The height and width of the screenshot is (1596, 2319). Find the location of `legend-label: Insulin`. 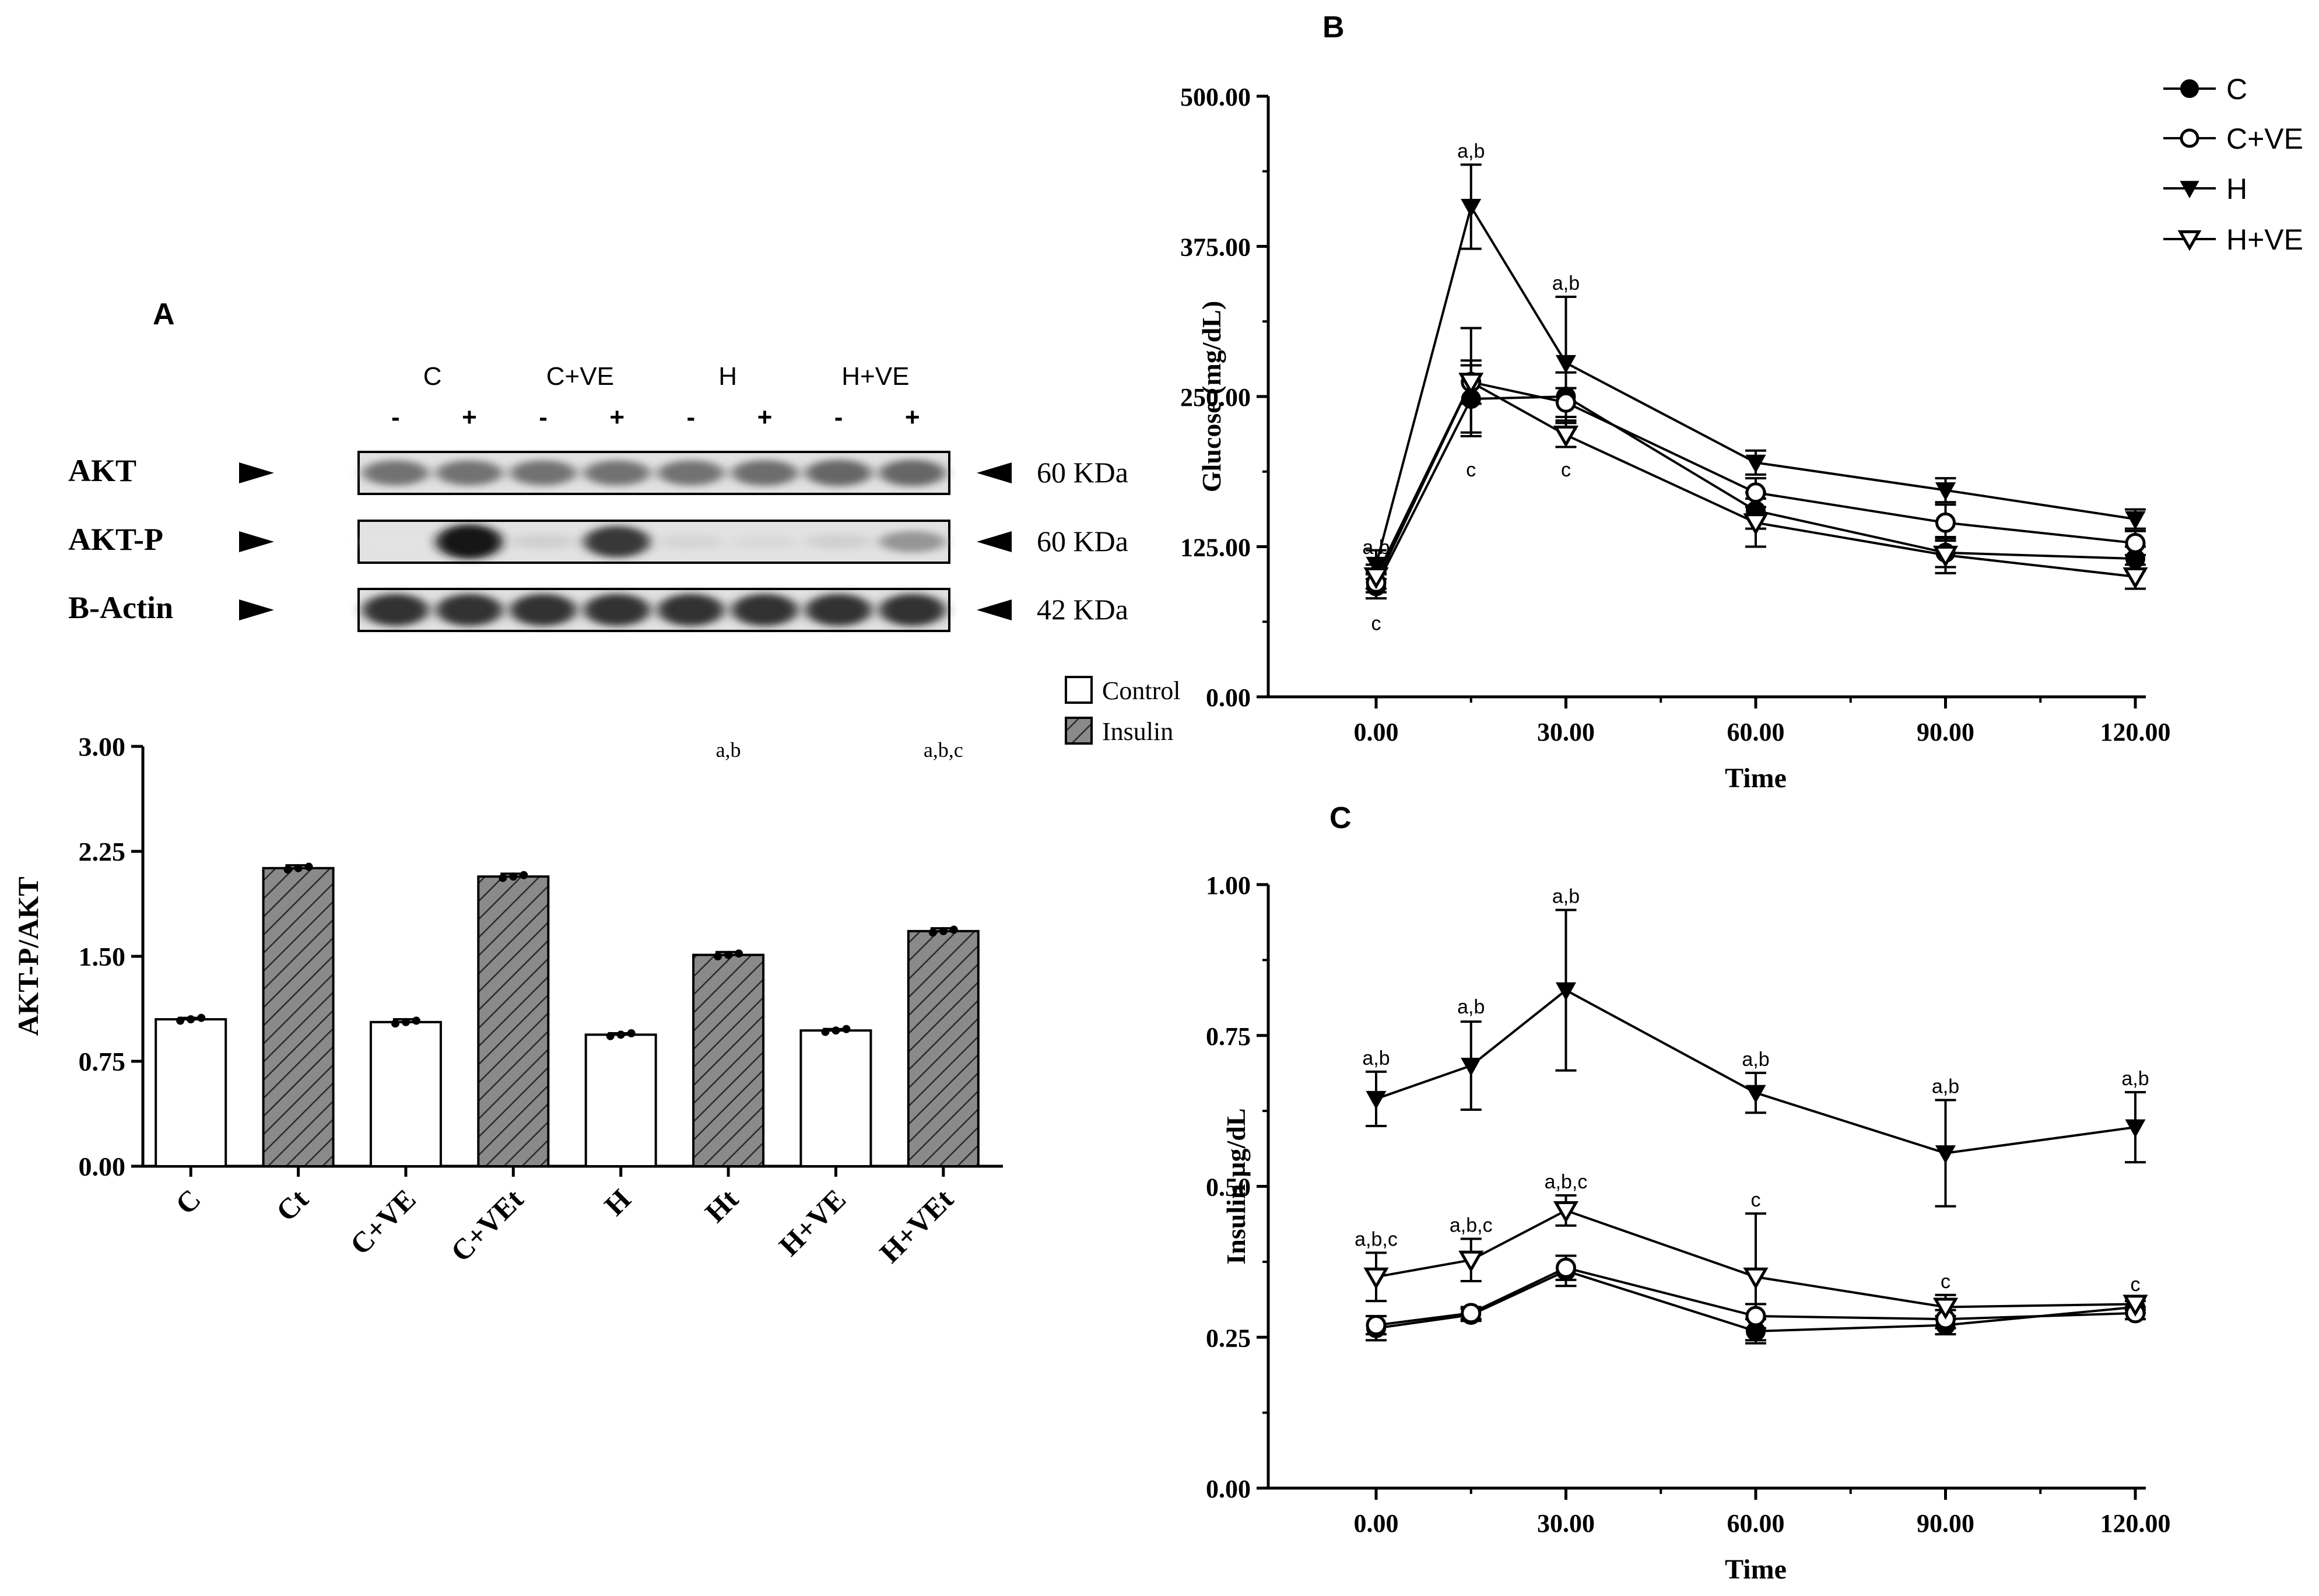

legend-label: Insulin is located at coordinates (1137, 731).